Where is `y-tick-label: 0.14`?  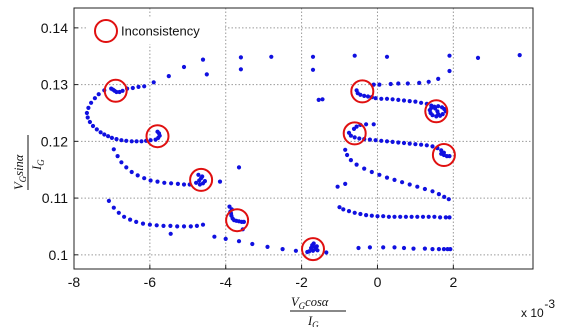 y-tick-label: 0.14 is located at coordinates (54, 28).